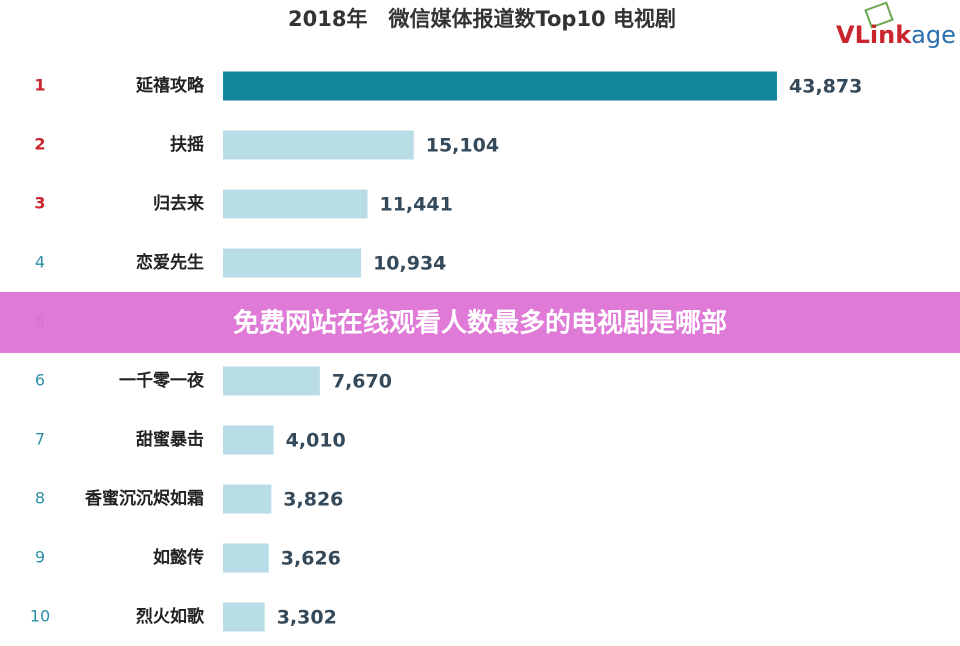 The width and height of the screenshot is (960, 646). I want to click on category-label: 烈火如歌, so click(170, 616).